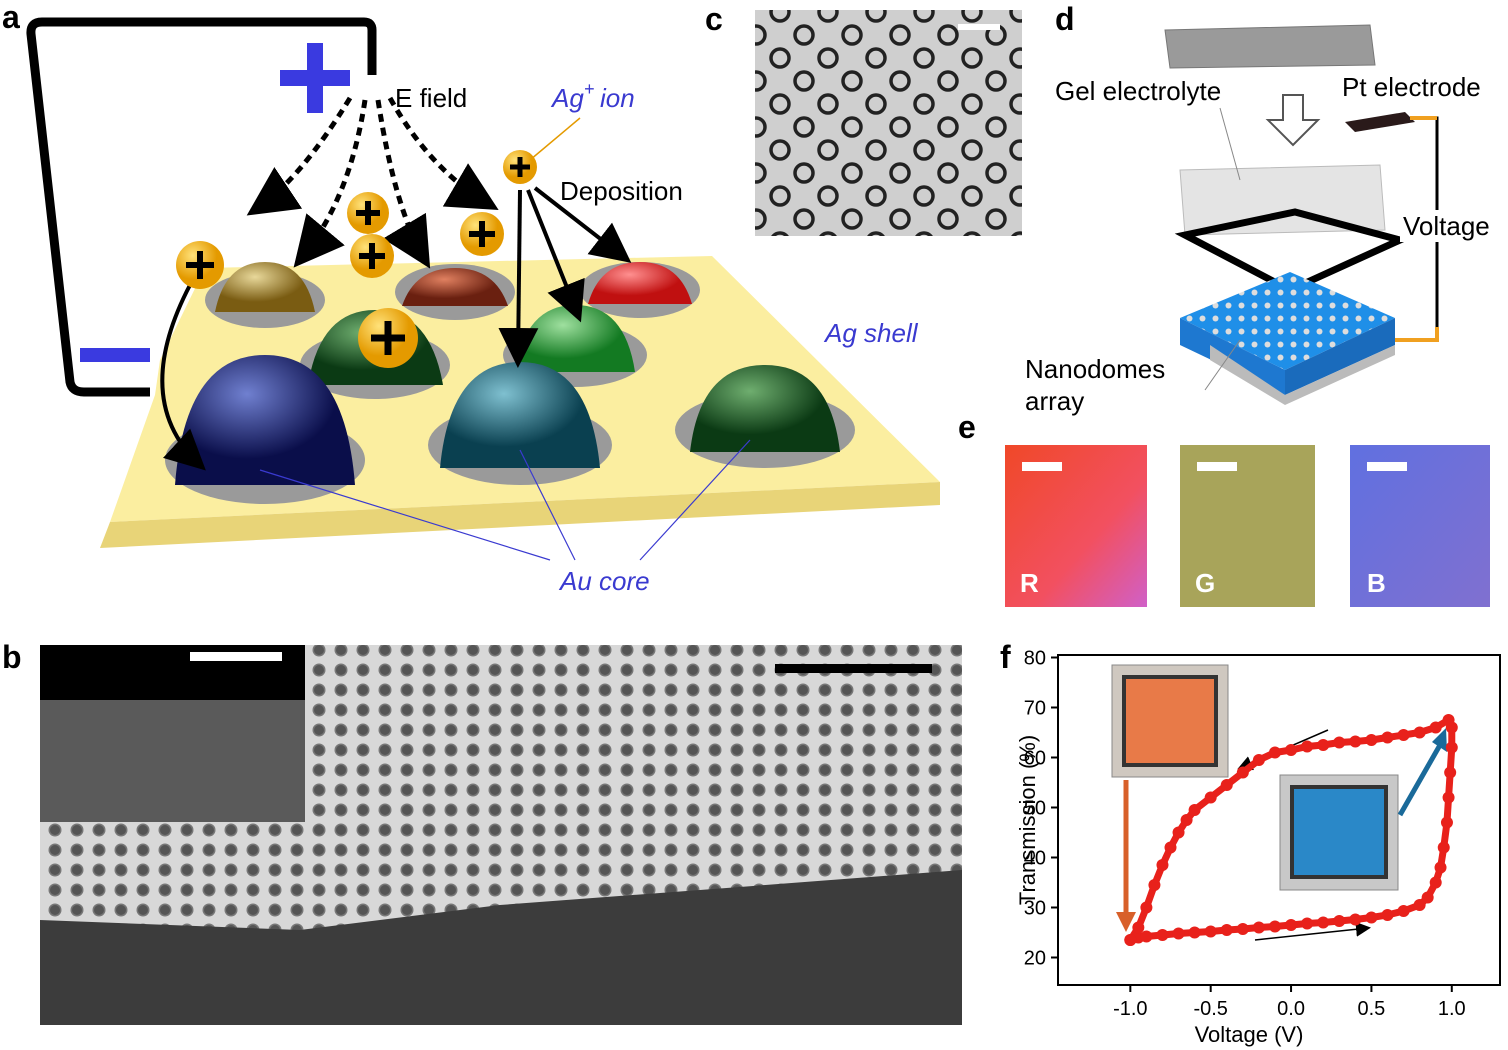 The width and height of the screenshot is (1508, 1050). What do you see at coordinates (11, 17) in the screenshot?
I see `panel-label: a` at bounding box center [11, 17].